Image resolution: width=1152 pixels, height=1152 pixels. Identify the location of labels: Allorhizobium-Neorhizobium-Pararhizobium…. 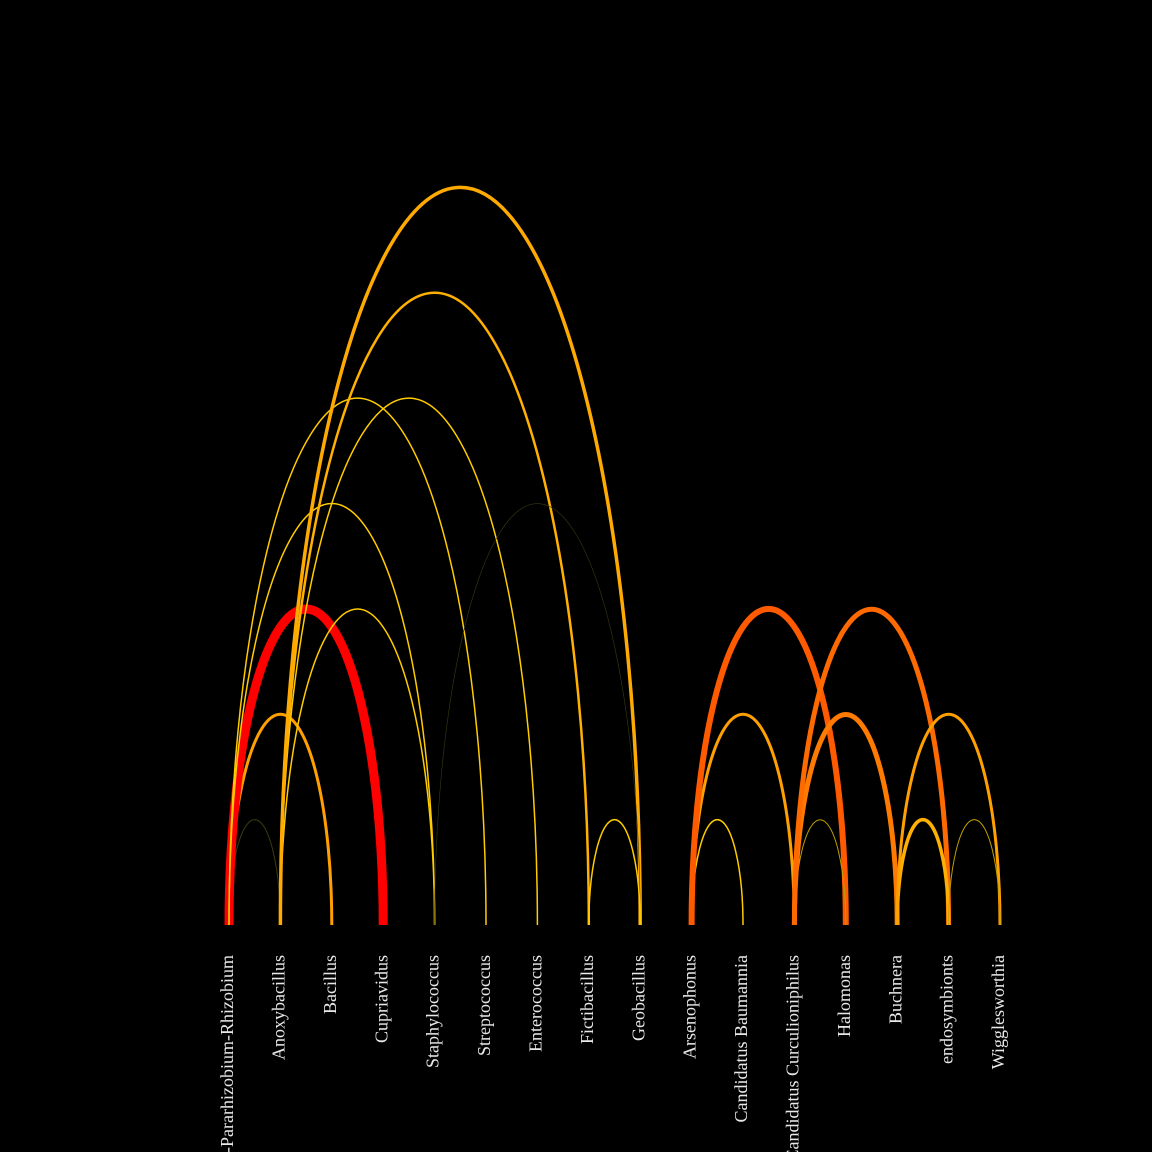
(612, 1053).